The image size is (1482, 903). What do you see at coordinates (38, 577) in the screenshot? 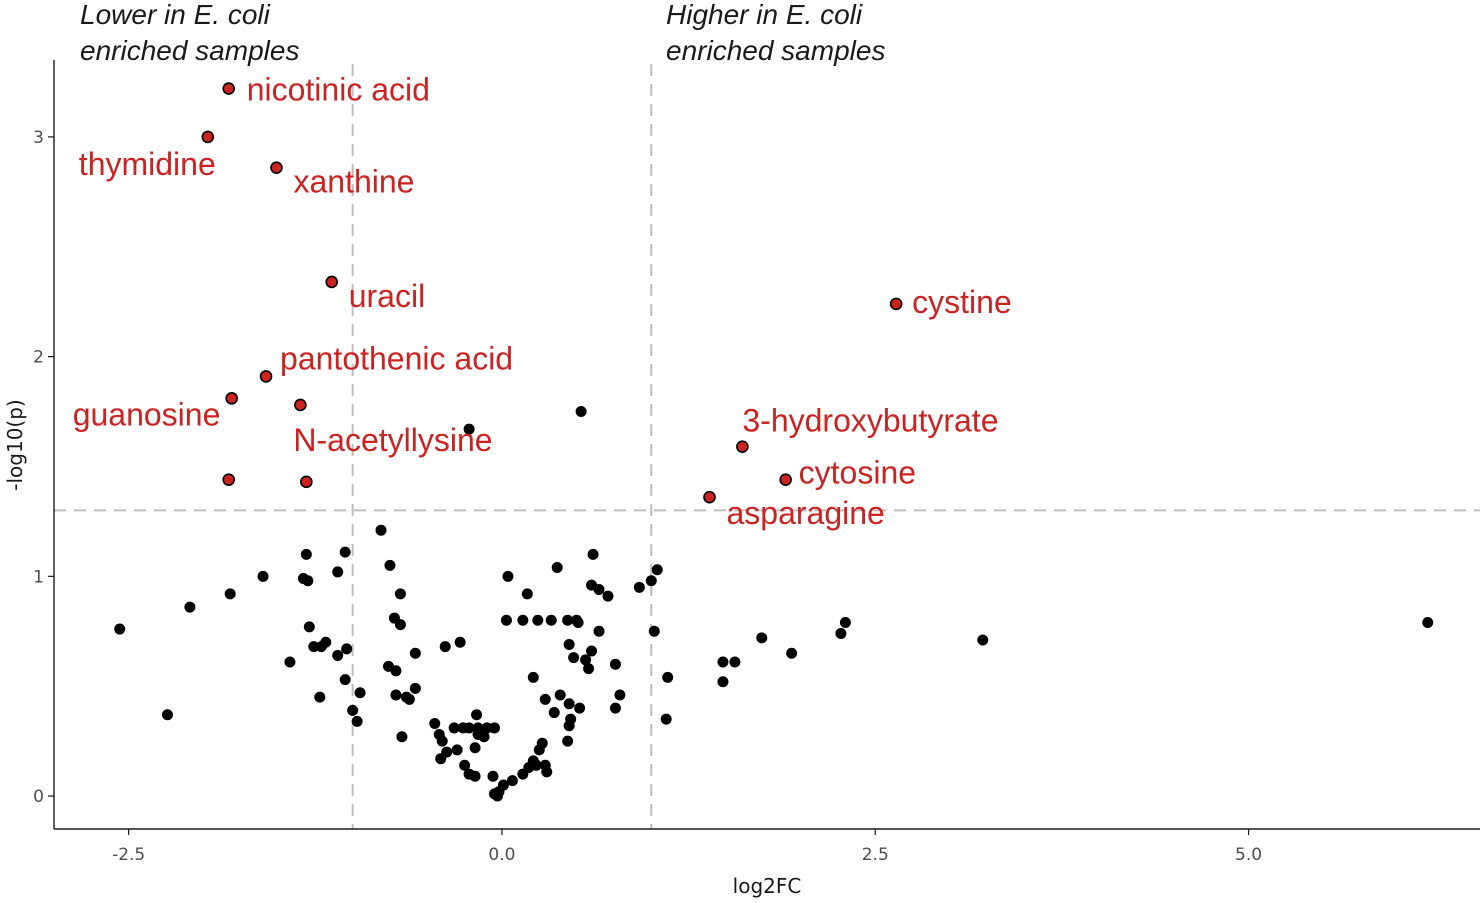
I see `y-tick-label: 1` at bounding box center [38, 577].